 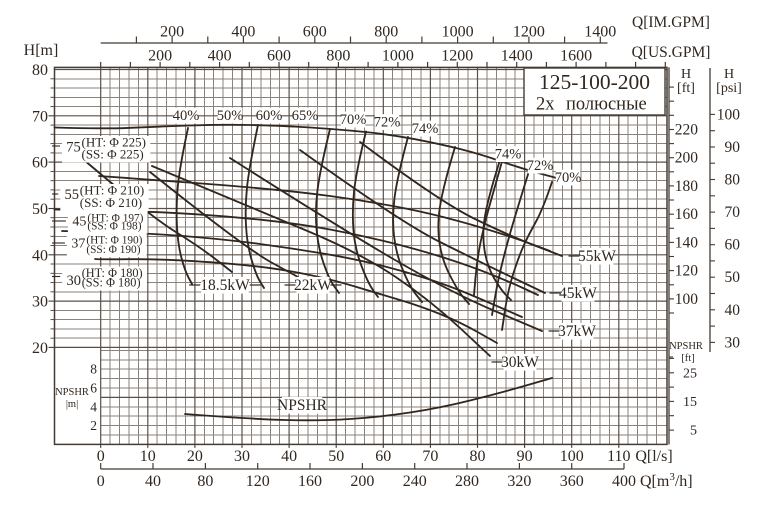 I want to click on svg-text: 220, so click(x=687, y=130).